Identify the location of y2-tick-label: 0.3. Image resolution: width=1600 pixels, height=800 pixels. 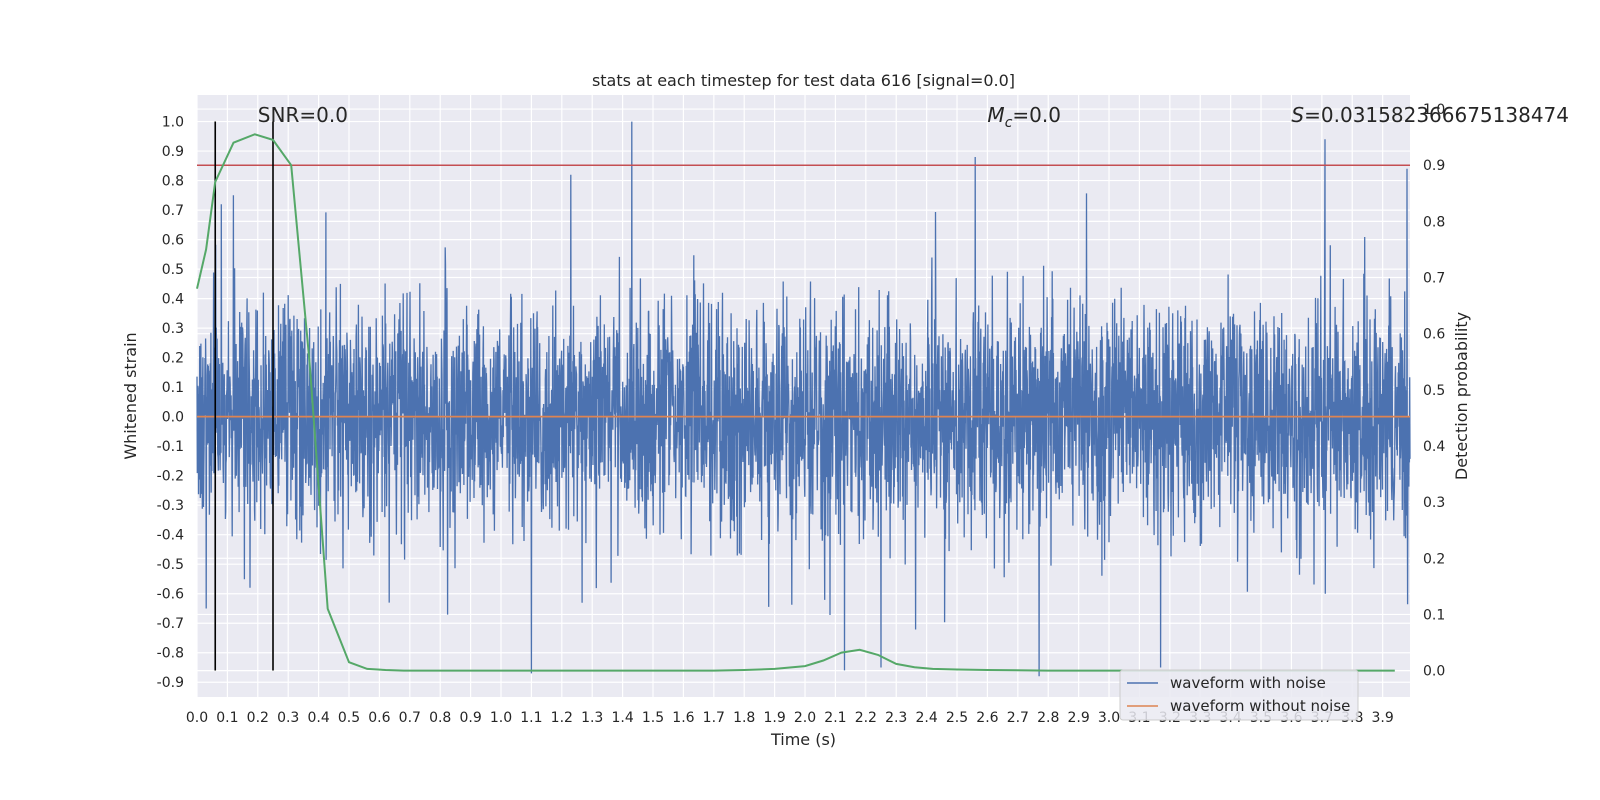
(1434, 503).